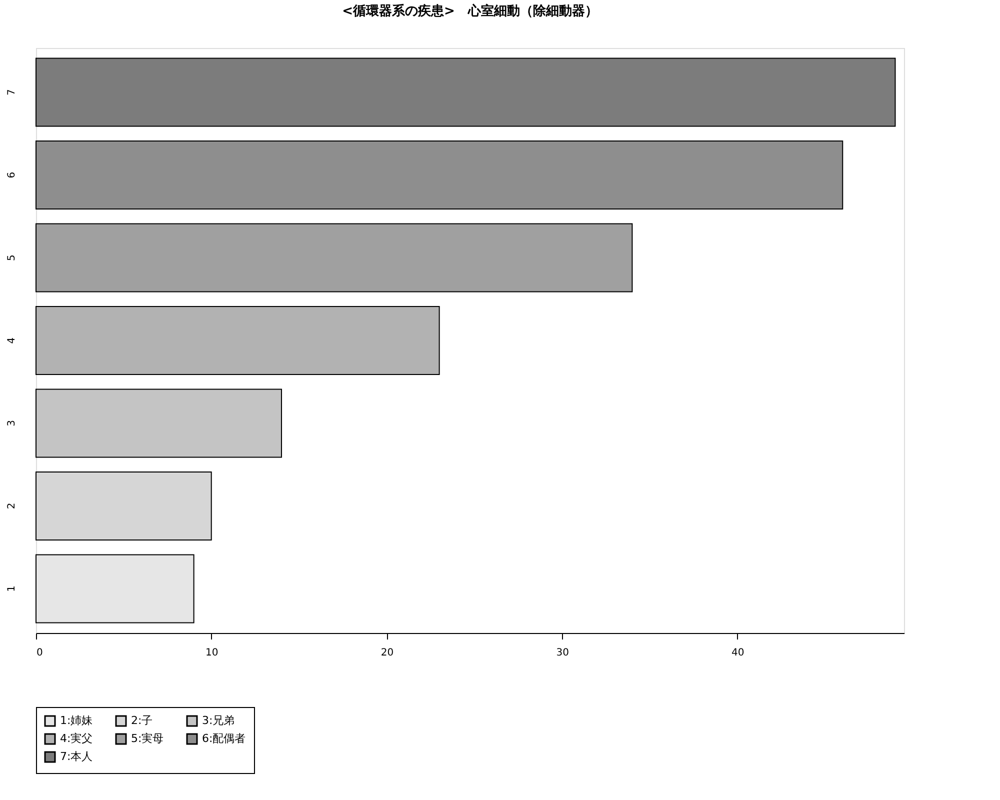 This screenshot has width=1000, height=800. I want to click on y-tick-label: 5, so click(12, 257).